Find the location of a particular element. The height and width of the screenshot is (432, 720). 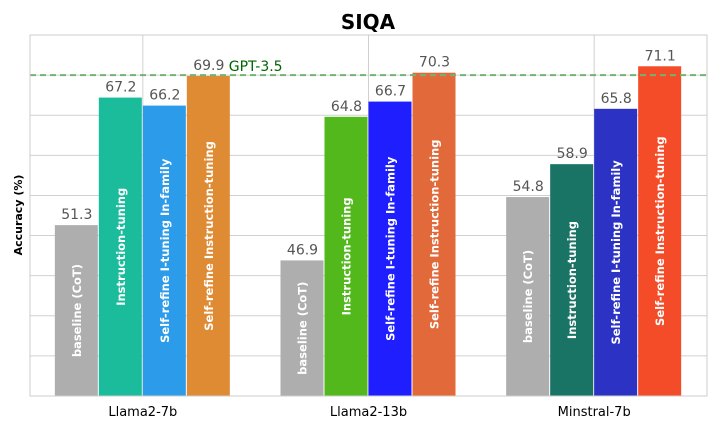

x-tick-label: Llama2-13b is located at coordinates (368, 412).